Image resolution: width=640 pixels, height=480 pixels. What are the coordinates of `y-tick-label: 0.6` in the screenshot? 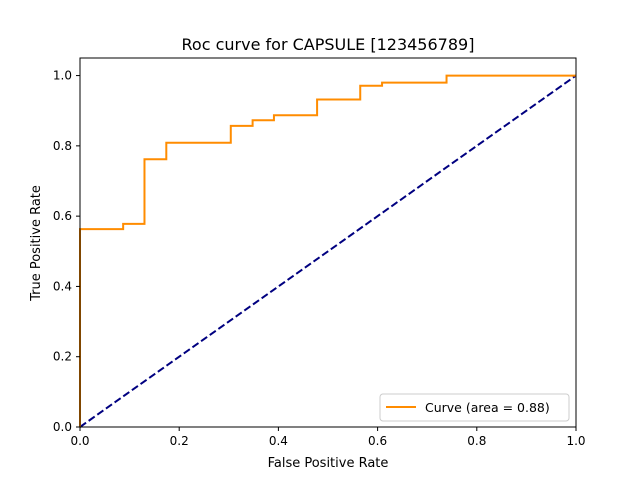 It's located at (62, 216).